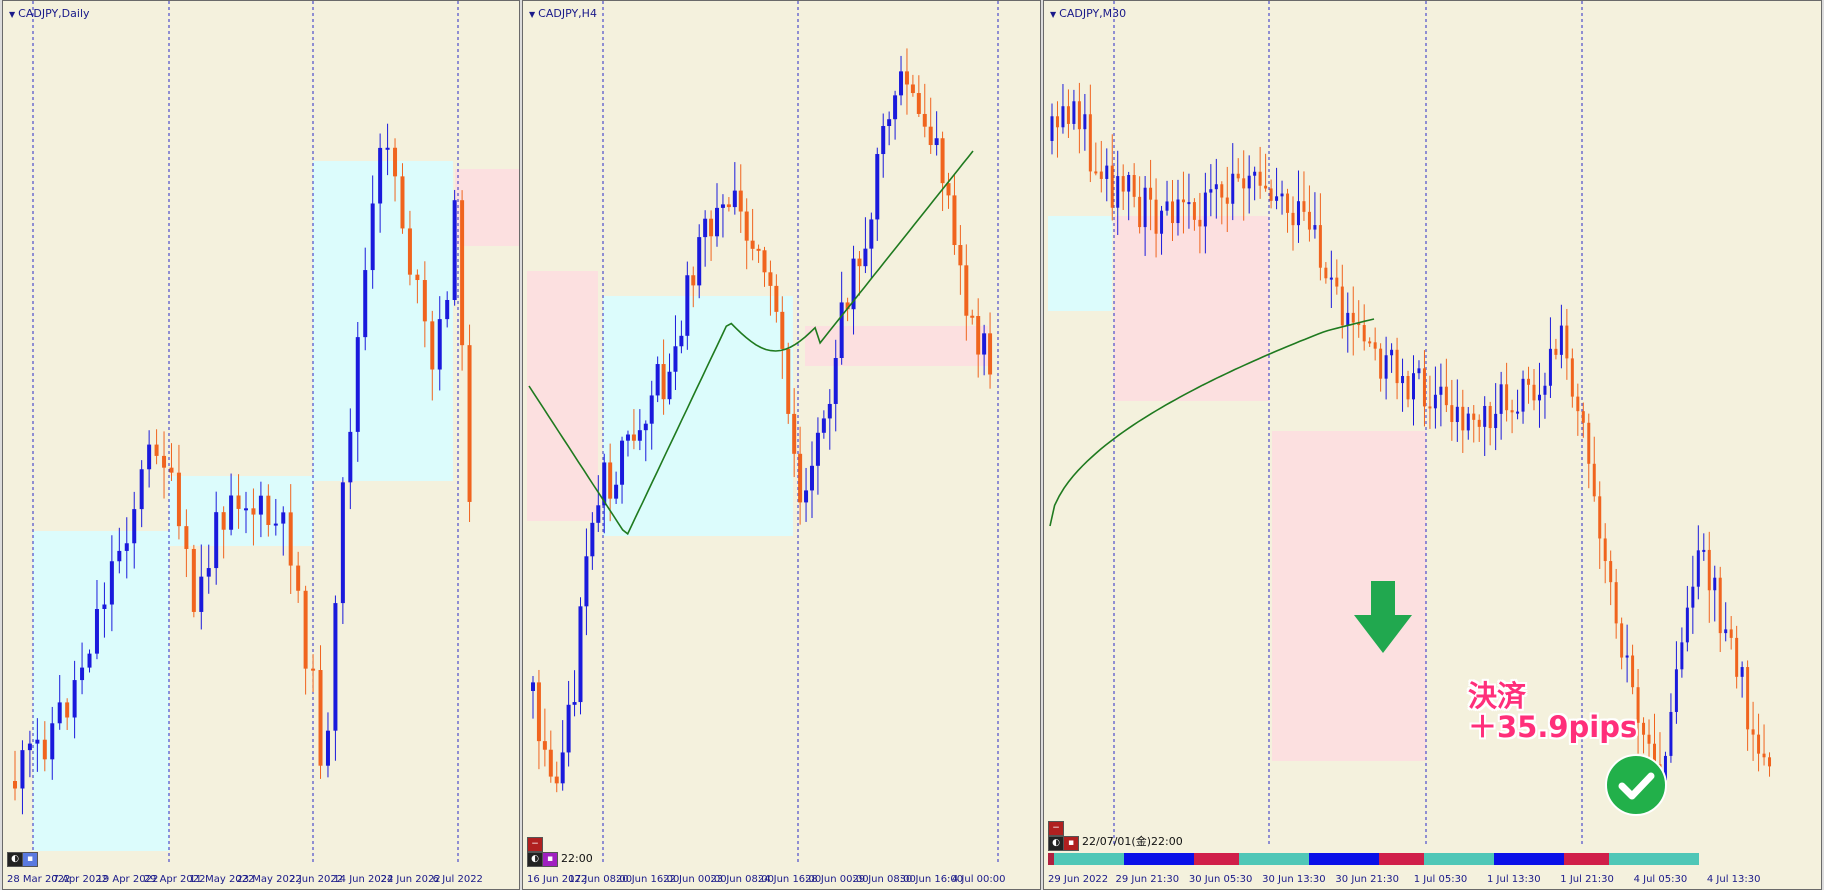 The width and height of the screenshot is (1824, 890). Describe the element at coordinates (222, 879) in the screenshot. I see `x-axis-tick-label: 11 May 2022` at that location.